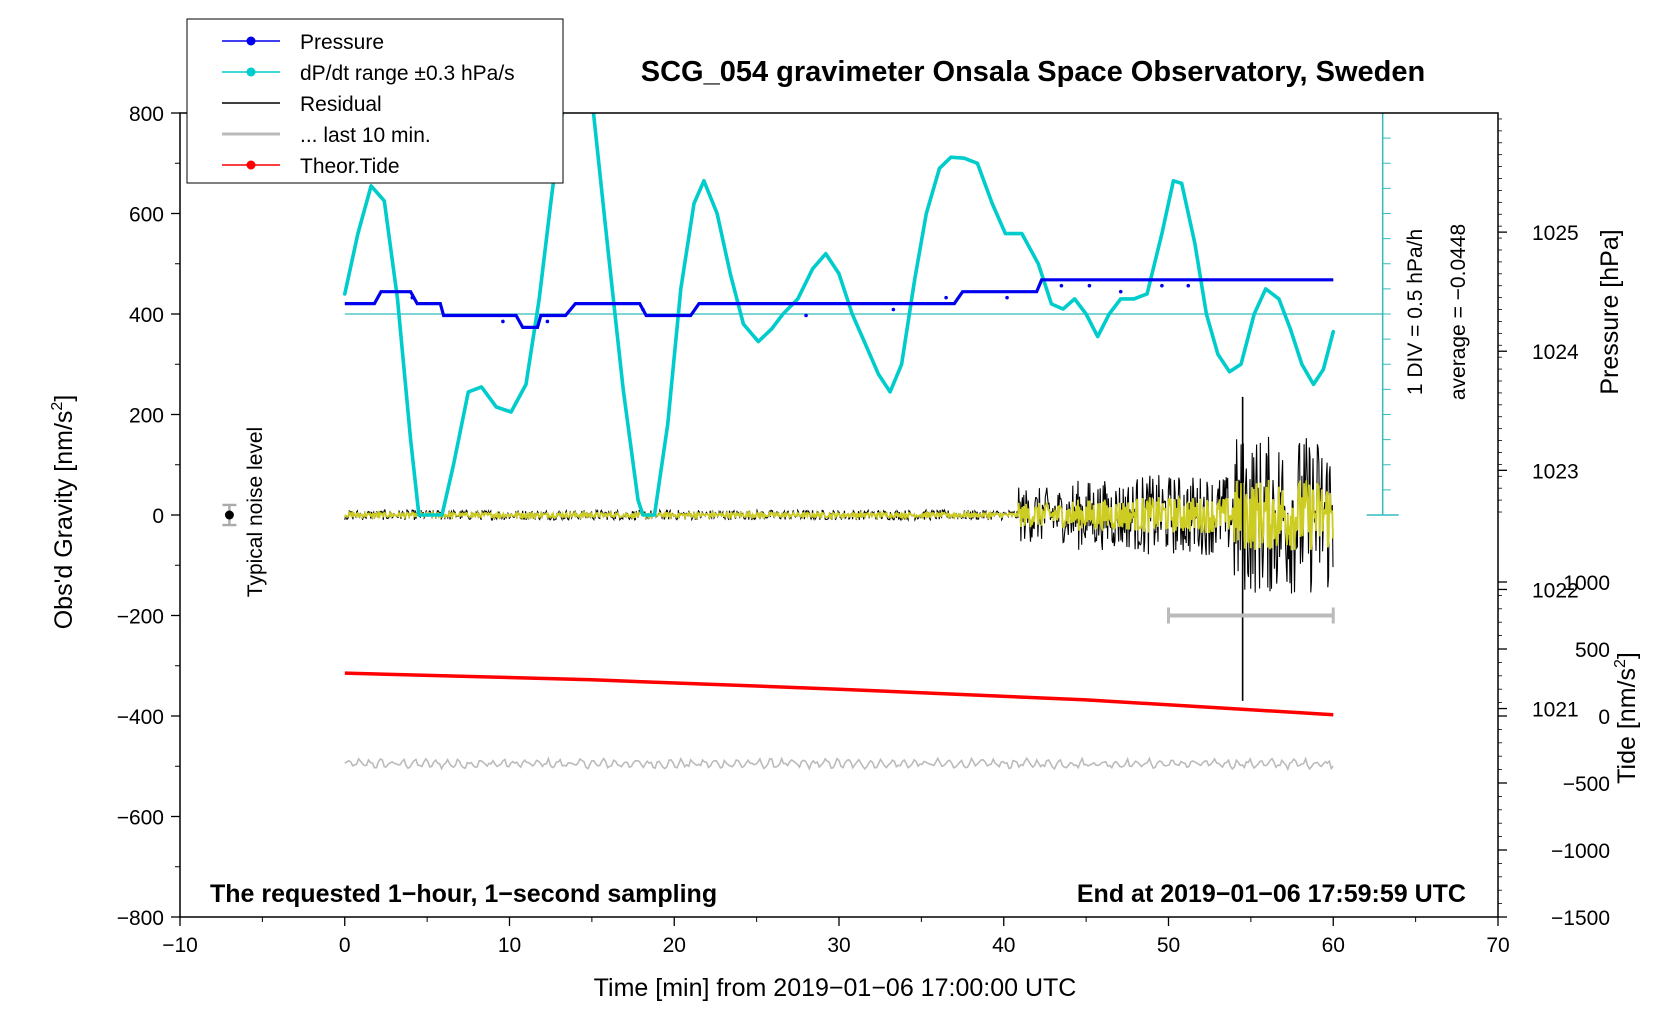 The height and width of the screenshot is (1020, 1676). Describe the element at coordinates (1580, 851) in the screenshot. I see `tide-tick-label: −1000` at that location.